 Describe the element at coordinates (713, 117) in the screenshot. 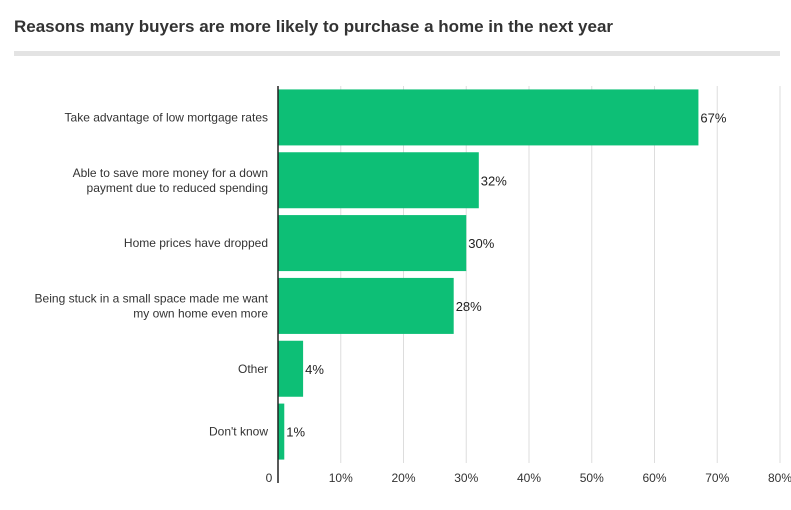

I see `bar-value-label: 67%` at that location.